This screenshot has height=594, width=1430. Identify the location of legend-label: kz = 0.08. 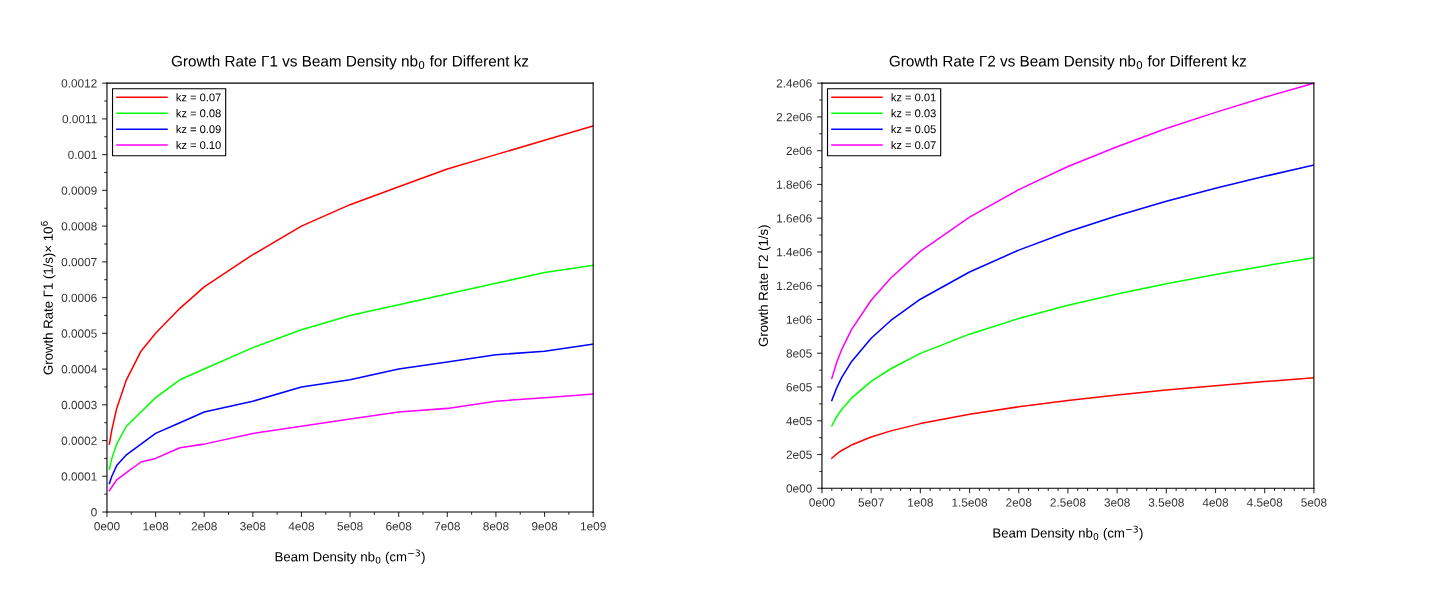
(198, 113).